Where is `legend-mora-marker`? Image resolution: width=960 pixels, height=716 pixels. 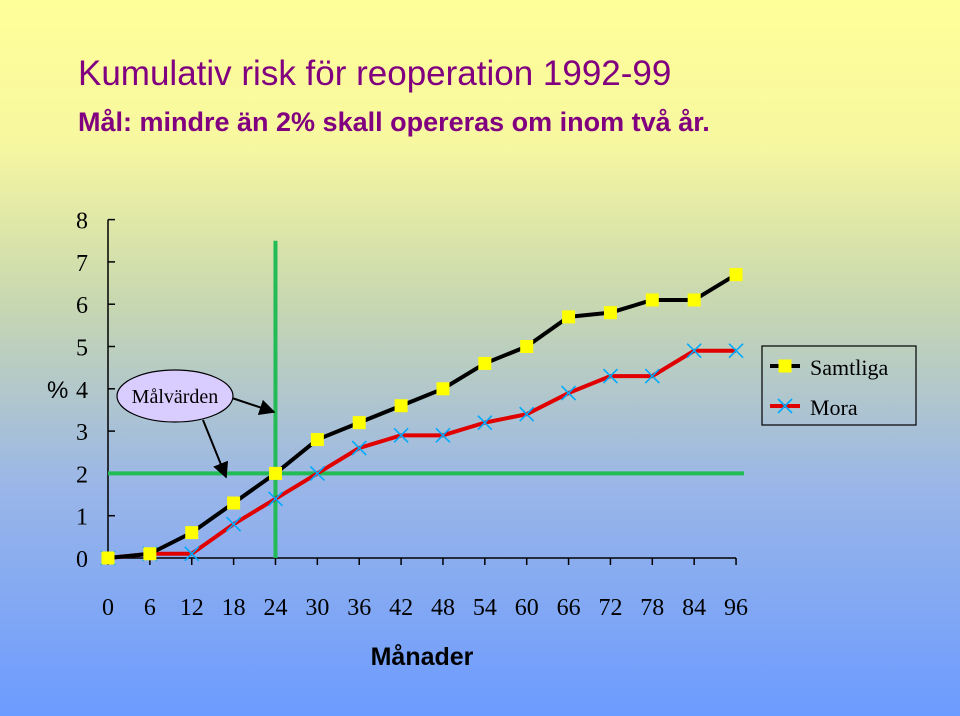
legend-mora-marker is located at coordinates (785, 406).